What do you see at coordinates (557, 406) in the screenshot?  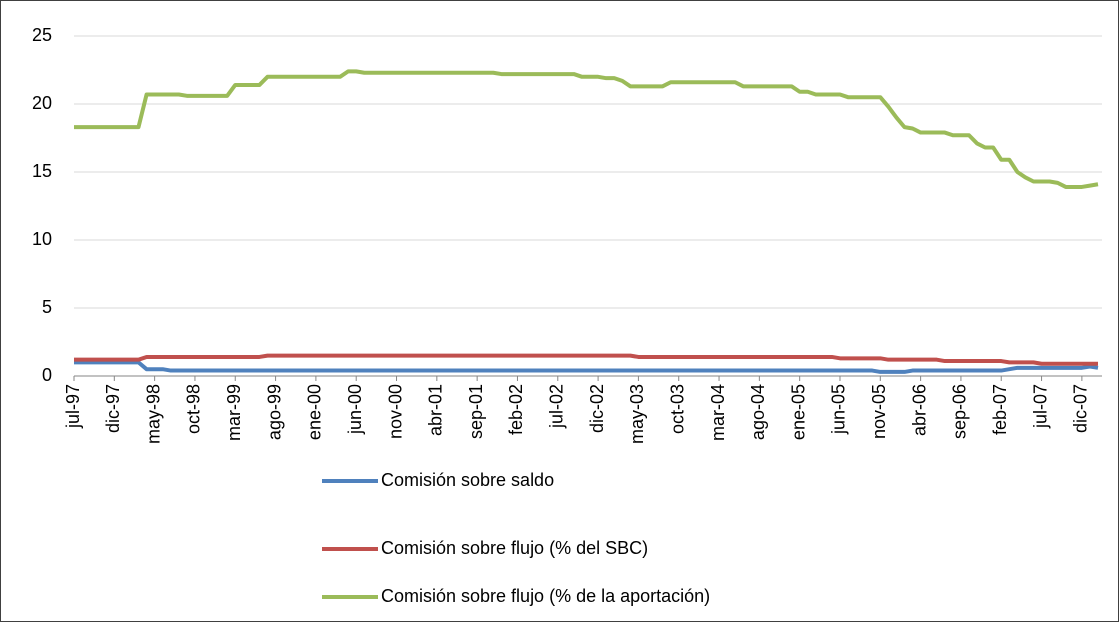 I see `x-tick-label: jul-02` at bounding box center [557, 406].